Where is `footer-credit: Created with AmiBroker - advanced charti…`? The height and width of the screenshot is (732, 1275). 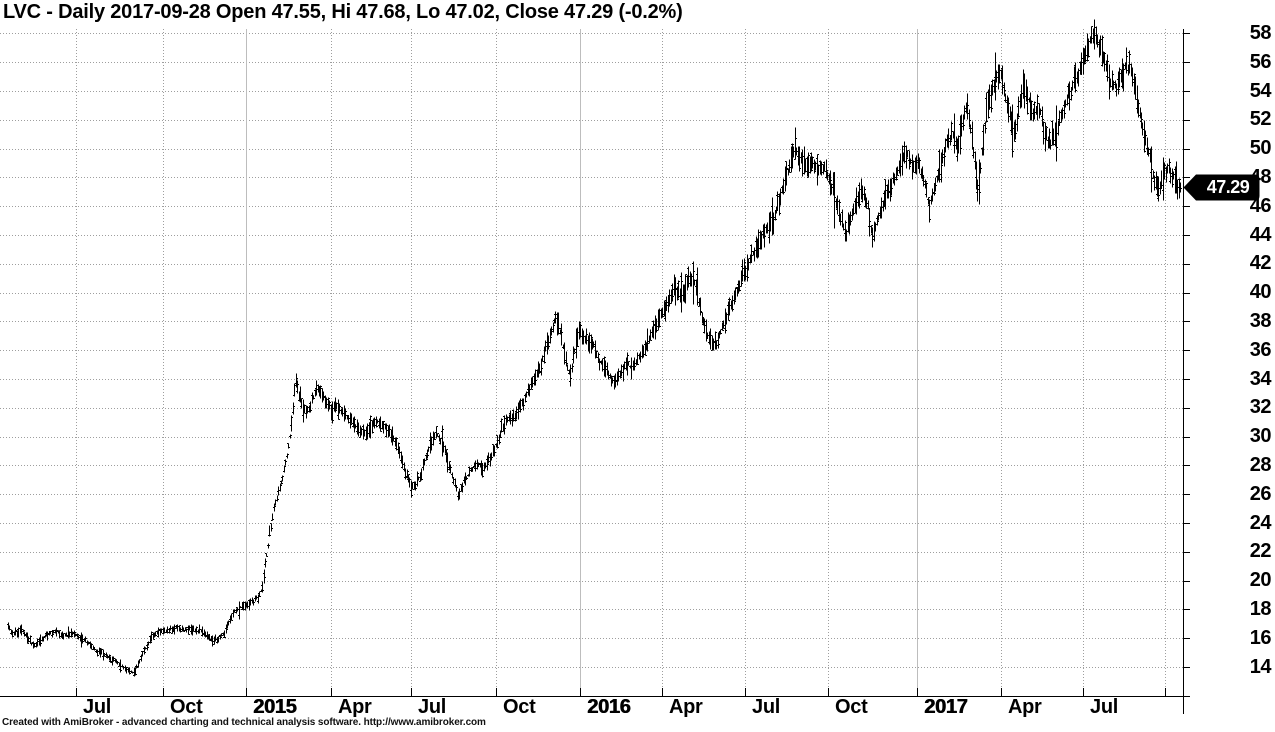 footer-credit: Created with AmiBroker - advanced charti… is located at coordinates (244, 722).